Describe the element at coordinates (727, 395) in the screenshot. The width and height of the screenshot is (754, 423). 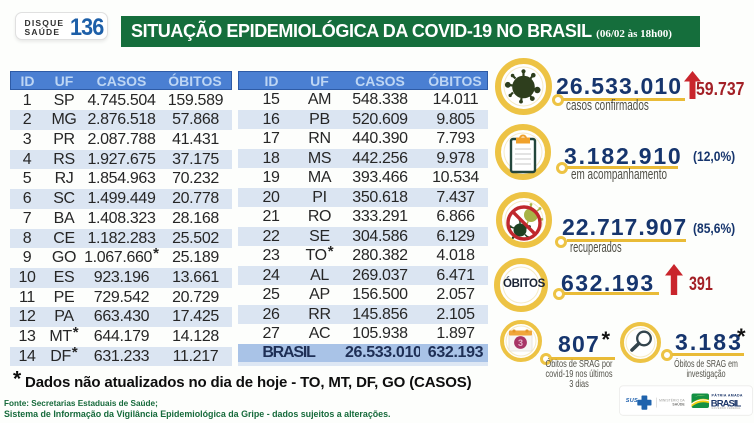
I see `svg-text: PÁTRIA AMADA` at that location.